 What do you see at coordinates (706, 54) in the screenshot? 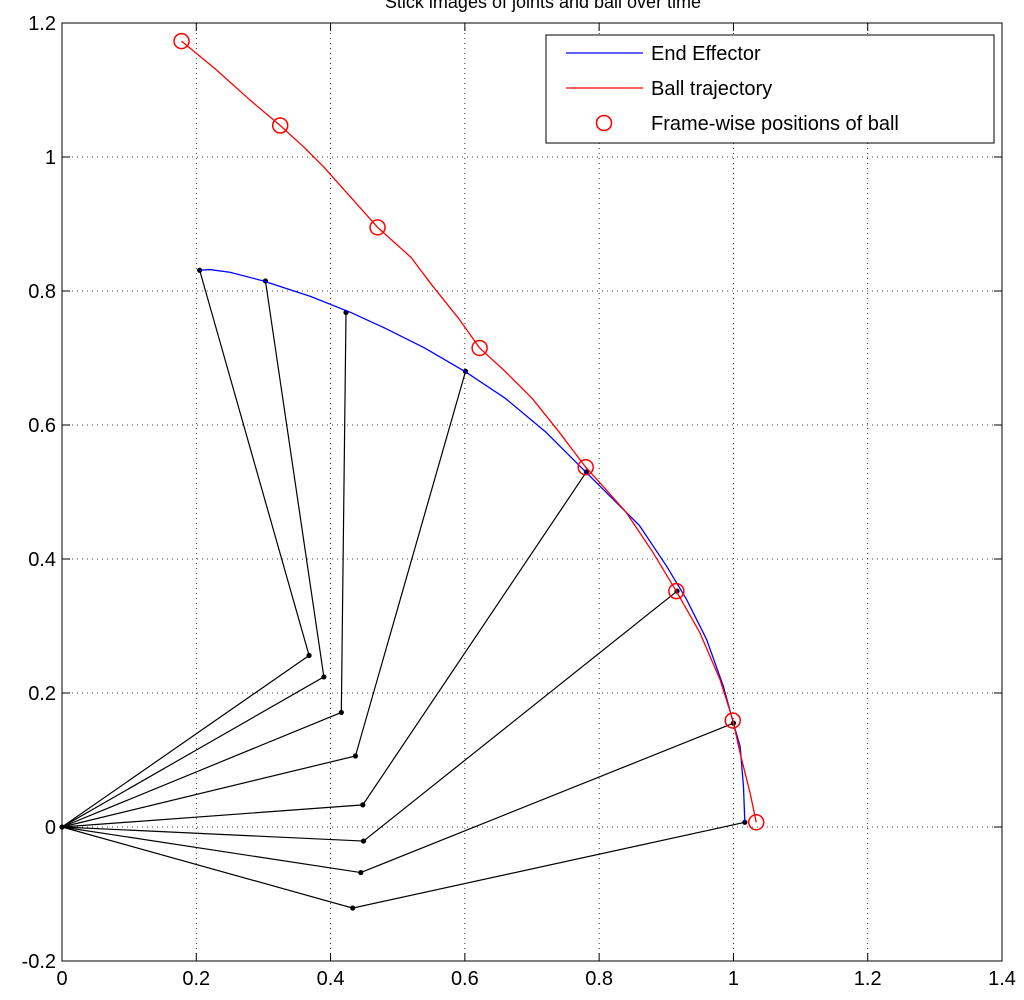
I see `legend-label-end-effector: End Effector` at bounding box center [706, 54].